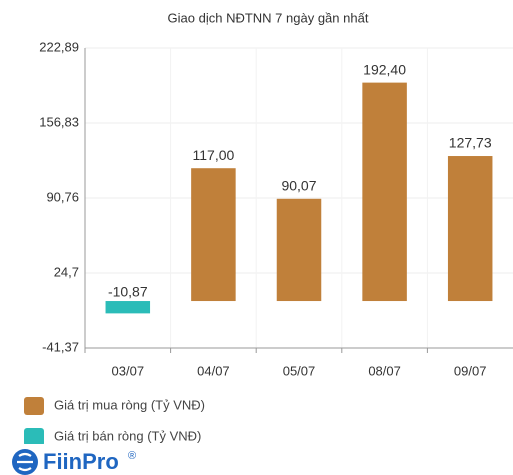  I want to click on x-tick-label: 03/07, so click(128, 370).